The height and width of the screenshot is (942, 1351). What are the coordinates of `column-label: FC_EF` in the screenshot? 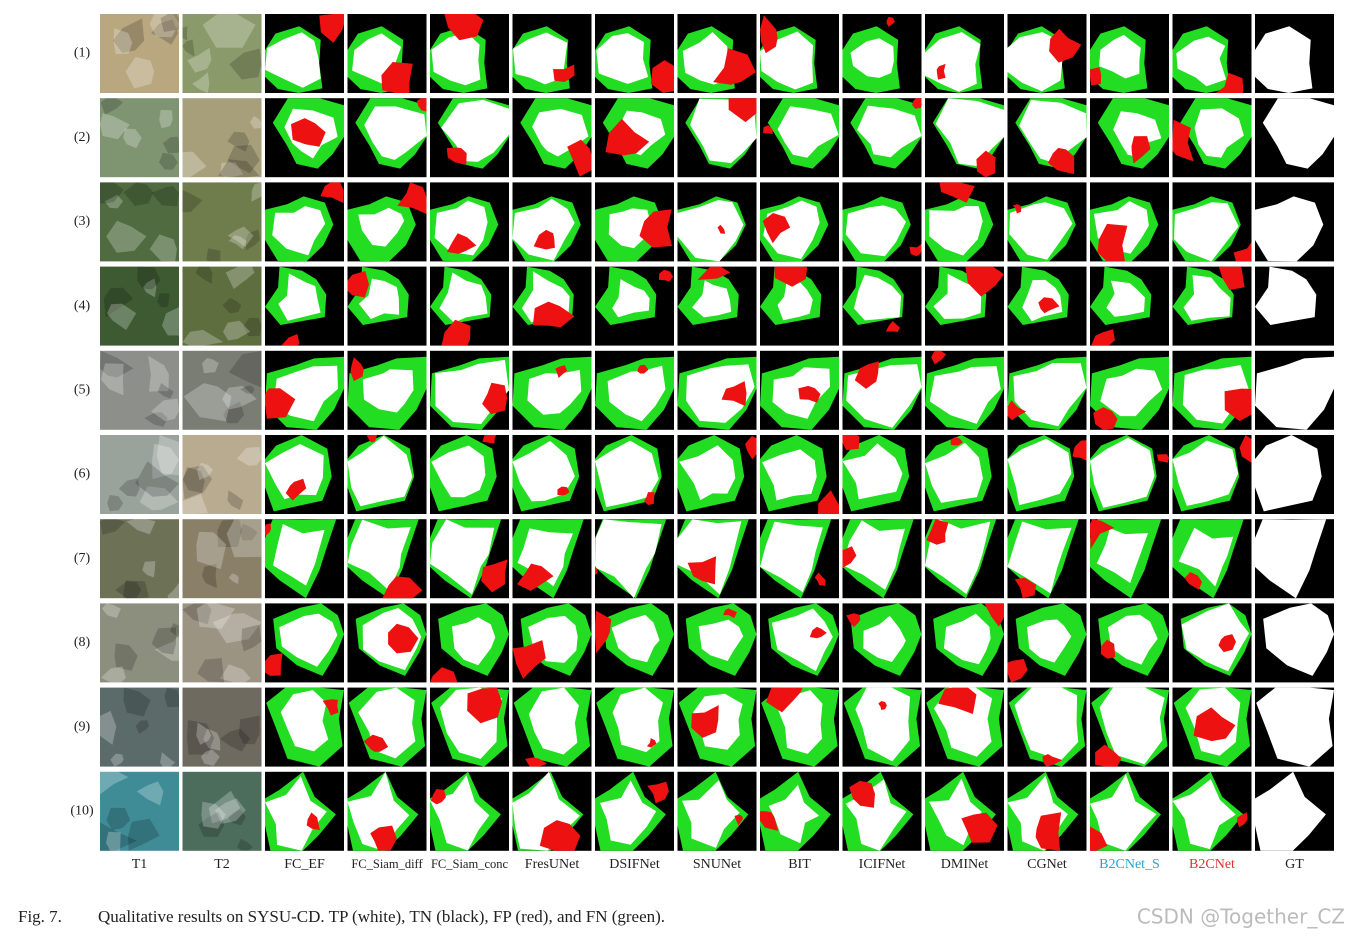 It's located at (304, 864).